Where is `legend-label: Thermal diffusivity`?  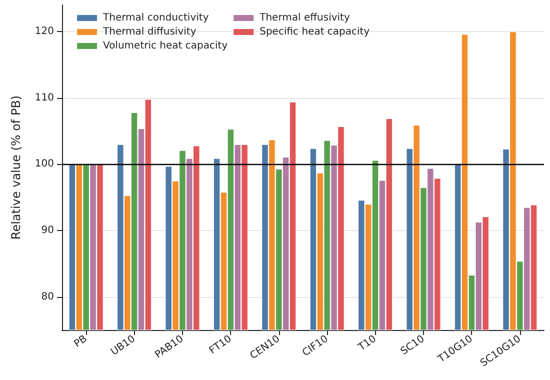
legend-label: Thermal diffusivity is located at coordinates (149, 32).